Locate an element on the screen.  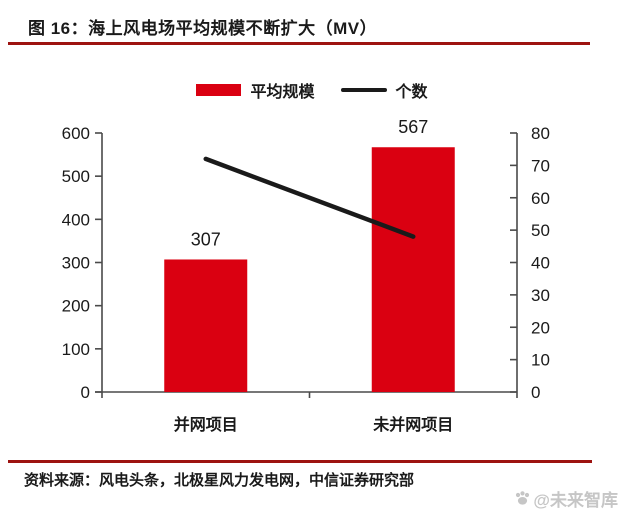
watermark: @未来智库 is located at coordinates (566, 498).